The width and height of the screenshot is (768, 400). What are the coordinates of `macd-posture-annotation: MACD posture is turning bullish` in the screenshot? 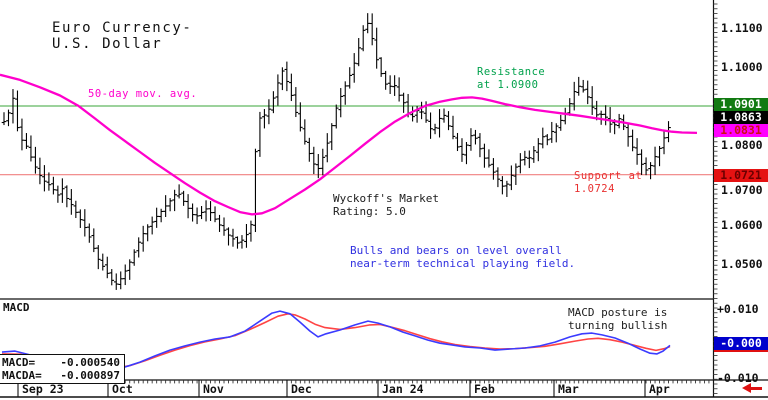 It's located at (618, 319).